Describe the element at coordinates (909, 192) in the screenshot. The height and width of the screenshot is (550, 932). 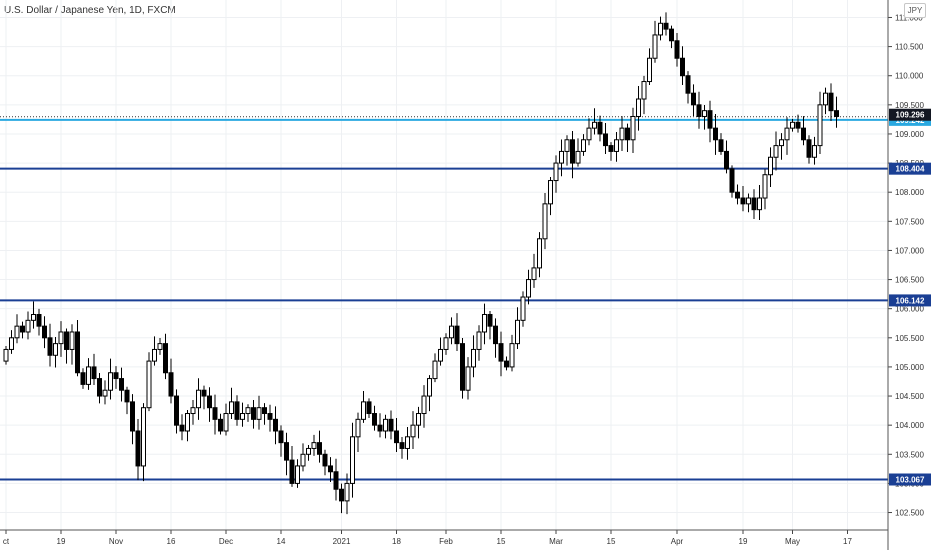
I see `y-tick-label: 108.000` at that location.